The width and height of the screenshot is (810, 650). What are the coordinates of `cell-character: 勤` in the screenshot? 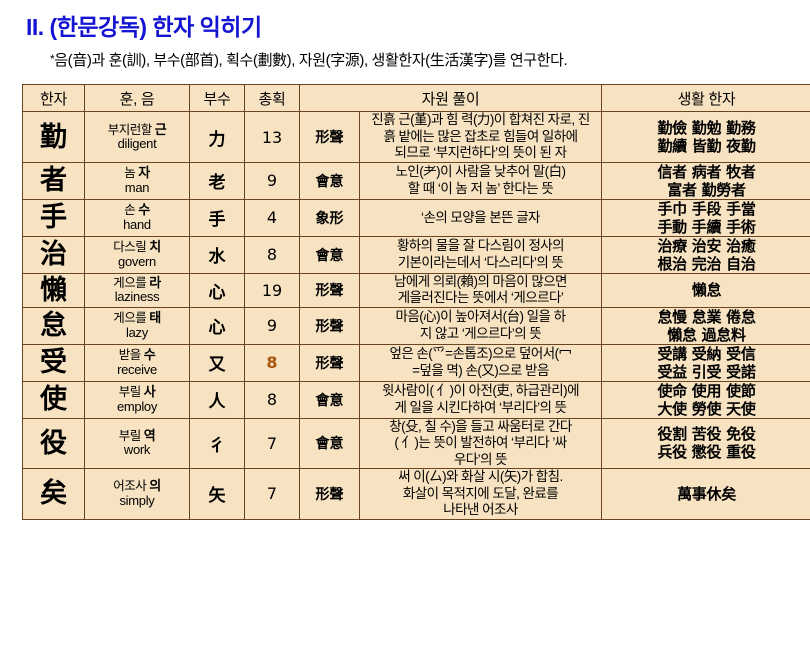 It's located at (53, 137).